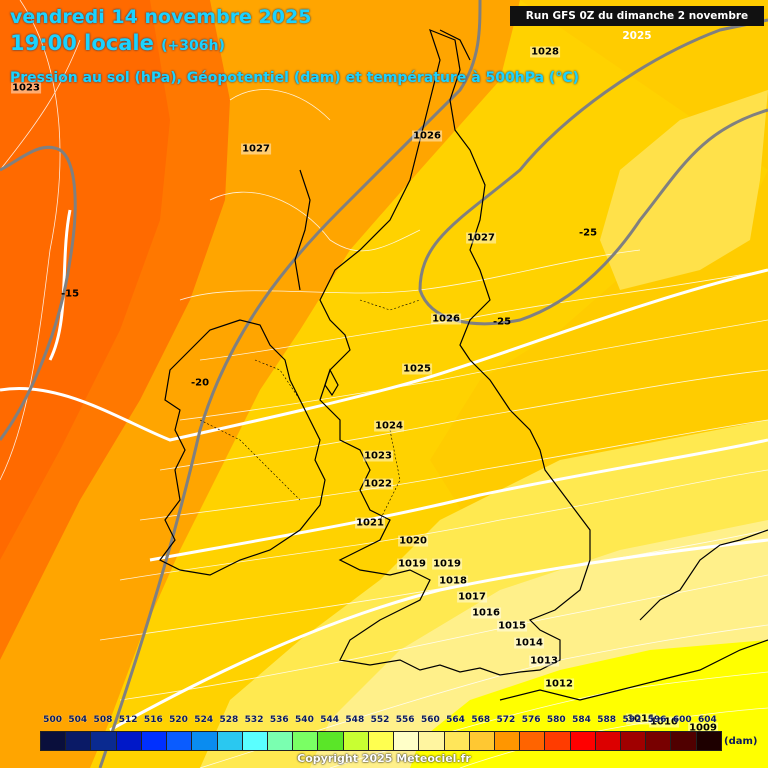 The width and height of the screenshot is (768, 768). Describe the element at coordinates (370, 523) in the screenshot. I see `pressure-label: 1021` at that location.